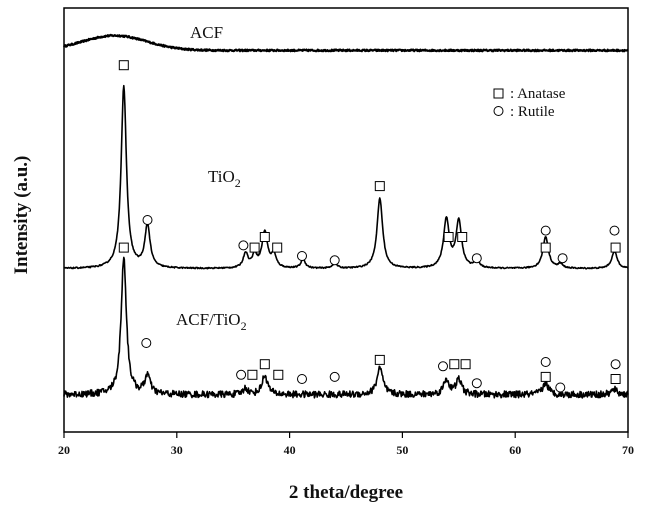  I want to click on series-label-acf: ACF, so click(206, 32).